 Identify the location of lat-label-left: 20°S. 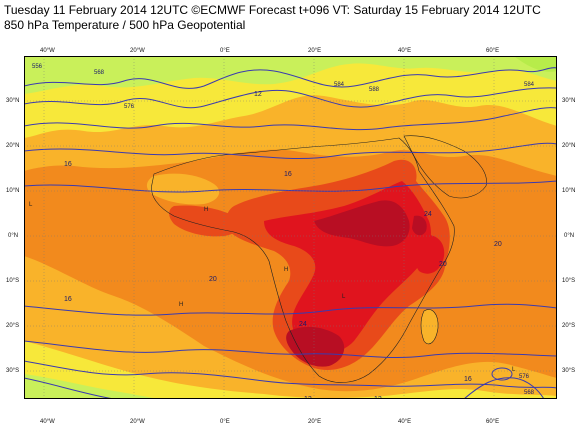
(13, 326).